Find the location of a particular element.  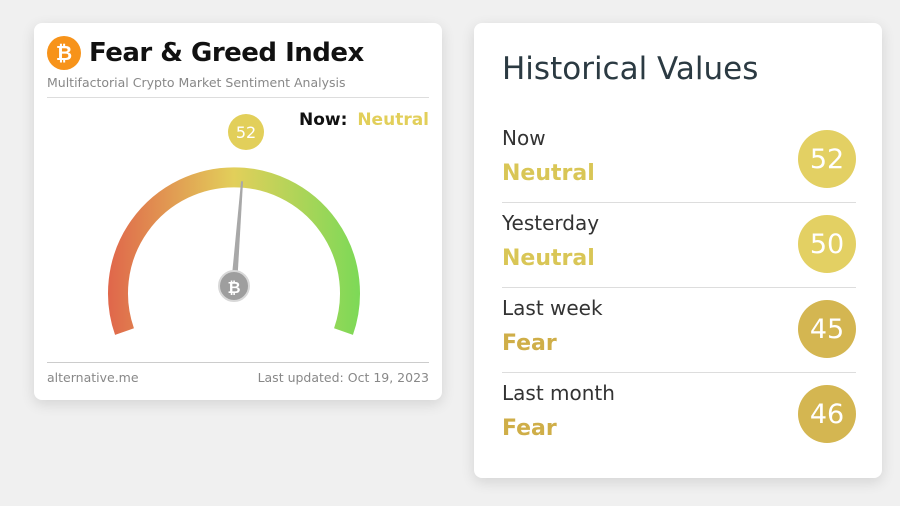

bitcoin-pivot-icon: ₿ is located at coordinates (233, 287).